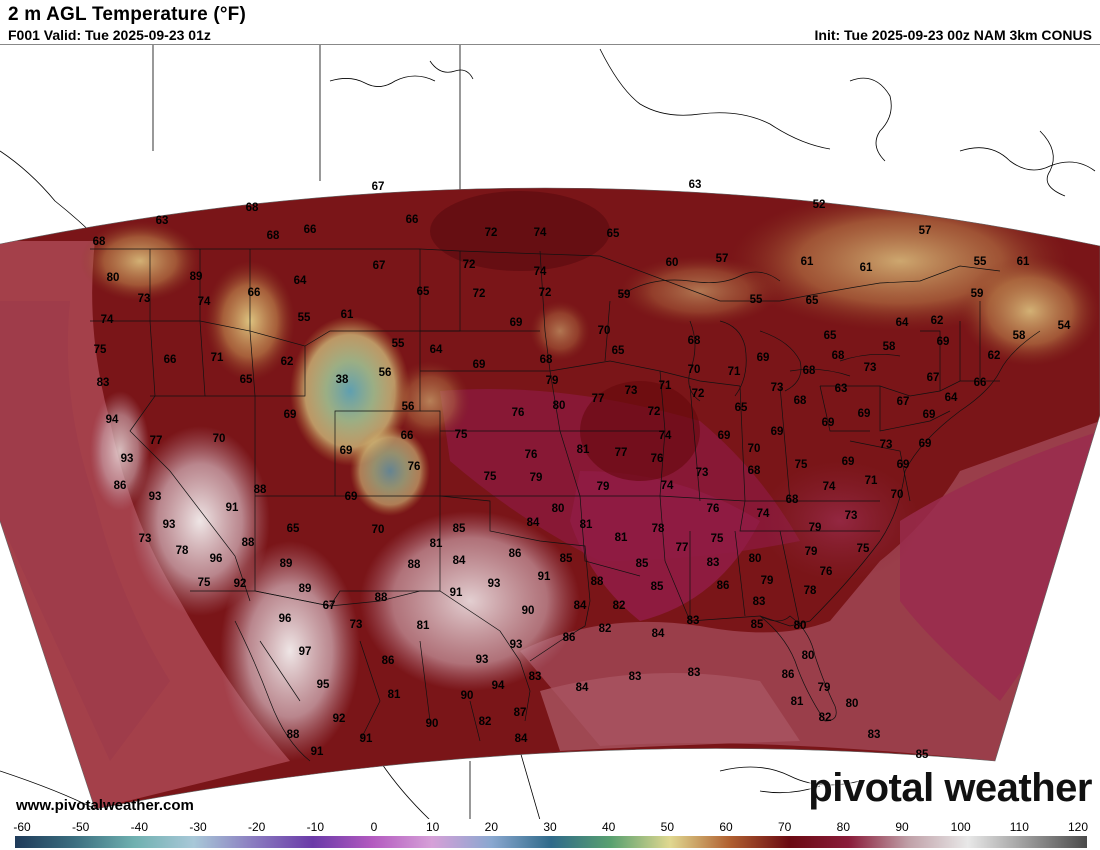 The width and height of the screenshot is (1100, 850). What do you see at coordinates (1064, 326) in the screenshot?
I see `temperature-label: 54` at bounding box center [1064, 326].